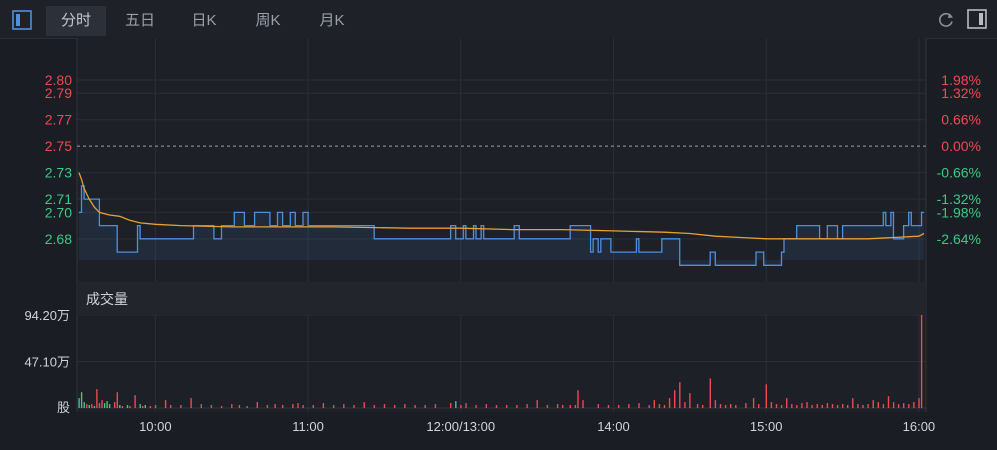  What do you see at coordinates (58, 212) in the screenshot?
I see `price-tick-label: 2.70` at bounding box center [58, 212].